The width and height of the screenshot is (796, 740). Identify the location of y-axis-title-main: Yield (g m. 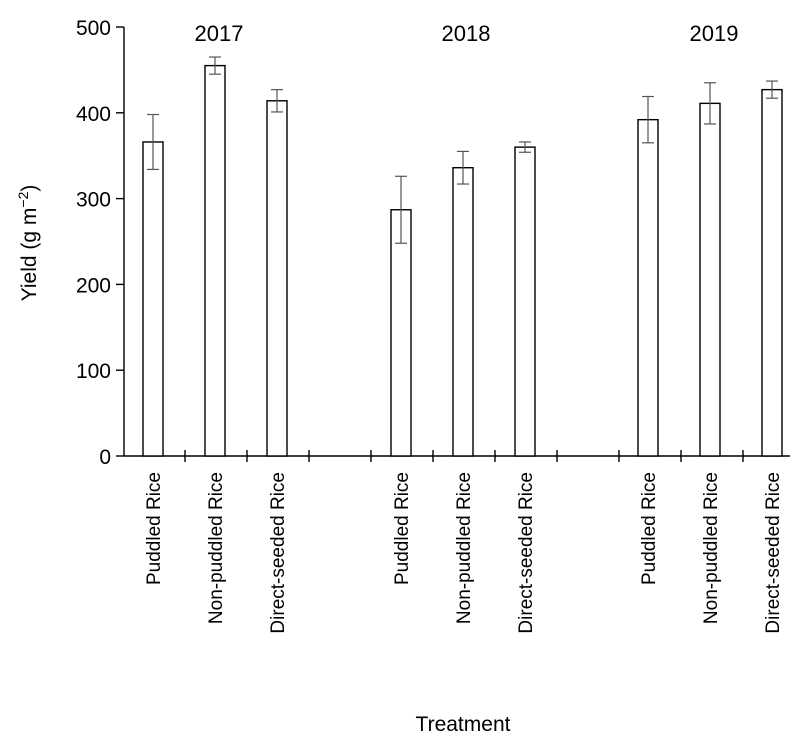
(29, 255).